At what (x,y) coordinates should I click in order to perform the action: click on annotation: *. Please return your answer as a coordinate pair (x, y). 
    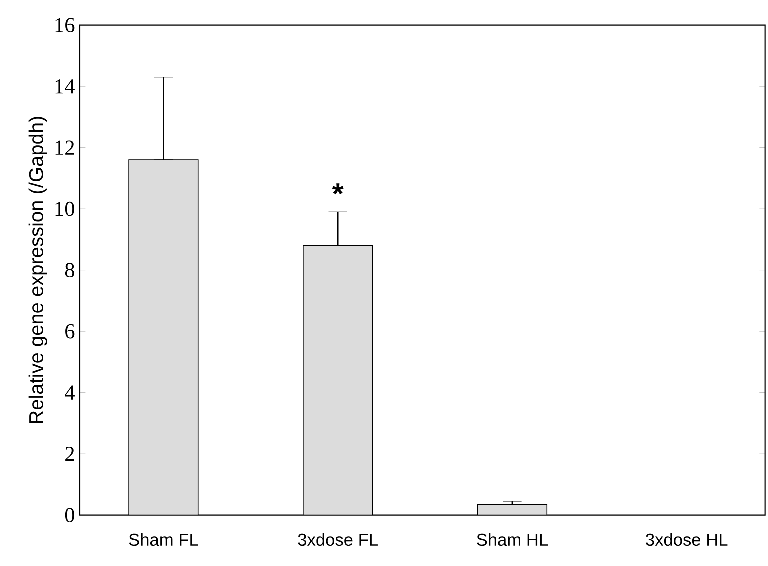
    Looking at the image, I should click on (338, 189).